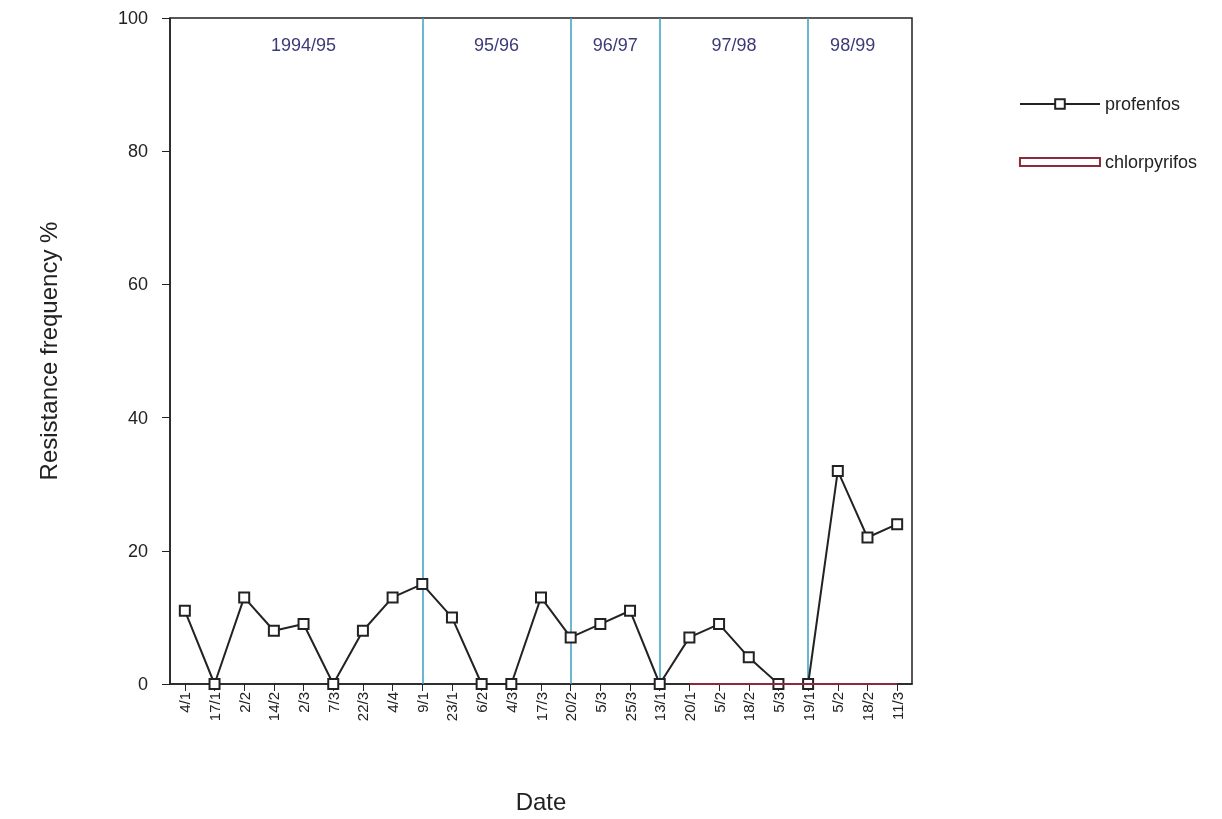  Describe the element at coordinates (853, 45) in the screenshot. I see `annotation: 98/99` at that location.